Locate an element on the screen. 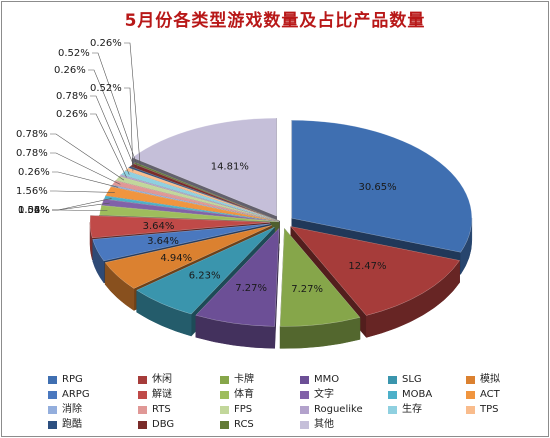  legend-label: 卡牌 is located at coordinates (244, 379).